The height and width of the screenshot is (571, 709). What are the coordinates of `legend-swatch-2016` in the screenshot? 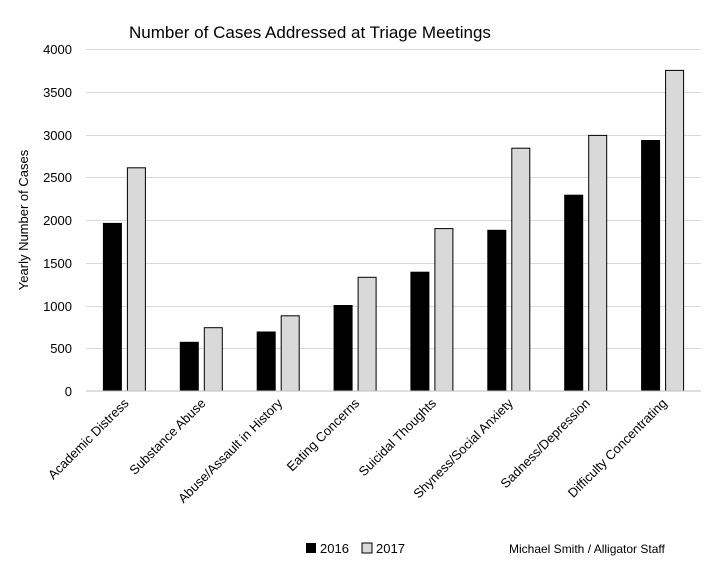 It's located at (311, 548).